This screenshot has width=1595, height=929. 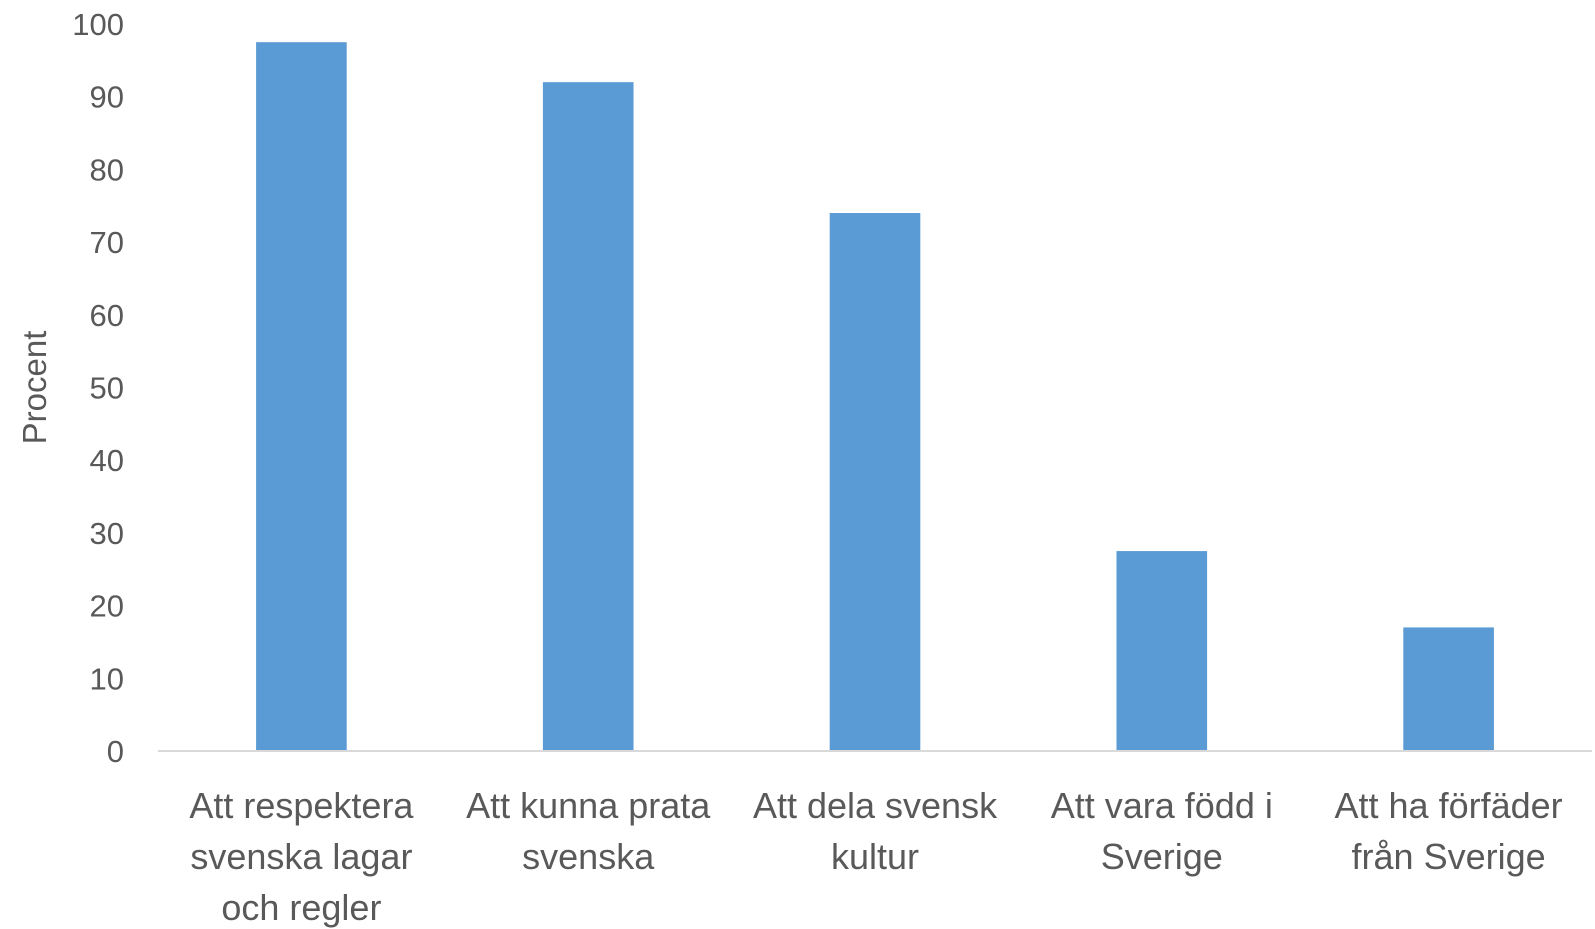 I want to click on y-tick-label: 50, so click(x=107, y=388).